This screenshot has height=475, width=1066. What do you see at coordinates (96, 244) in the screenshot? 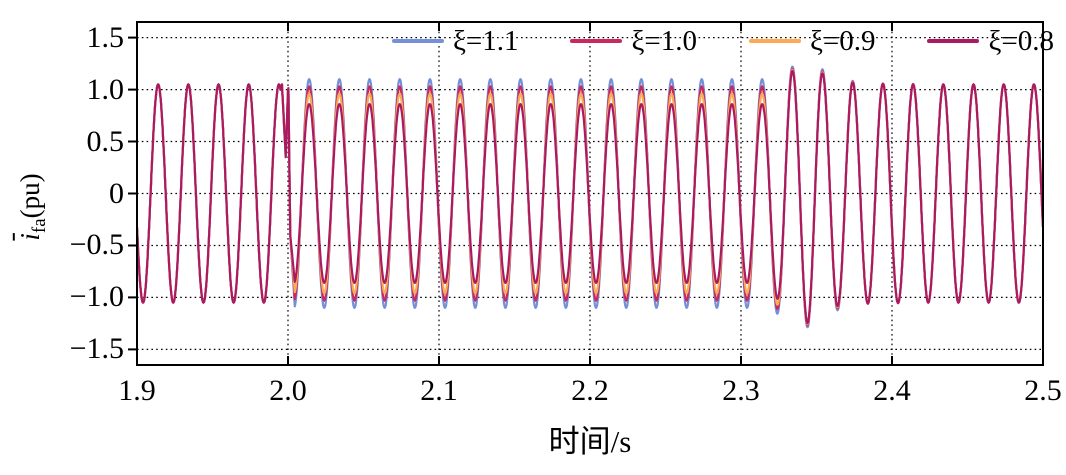
I see `y-tick-label: −0.5` at bounding box center [96, 244].